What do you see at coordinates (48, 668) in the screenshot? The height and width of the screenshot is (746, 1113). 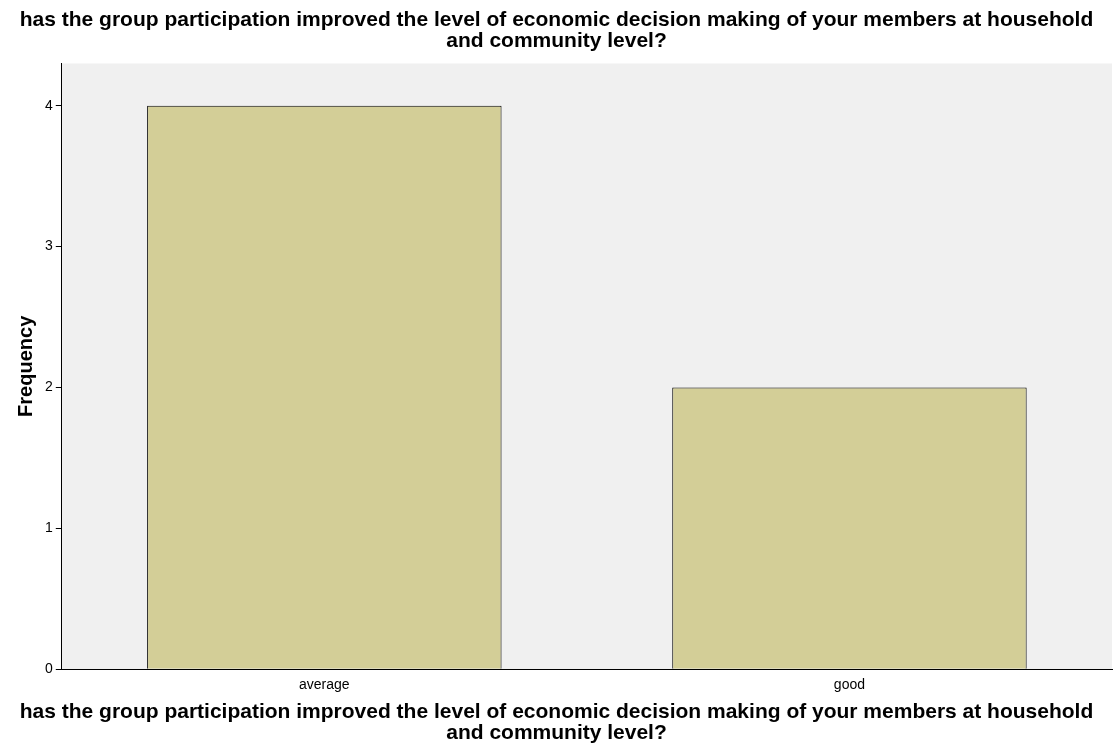 I see `y-tick-label: 0` at bounding box center [48, 668].